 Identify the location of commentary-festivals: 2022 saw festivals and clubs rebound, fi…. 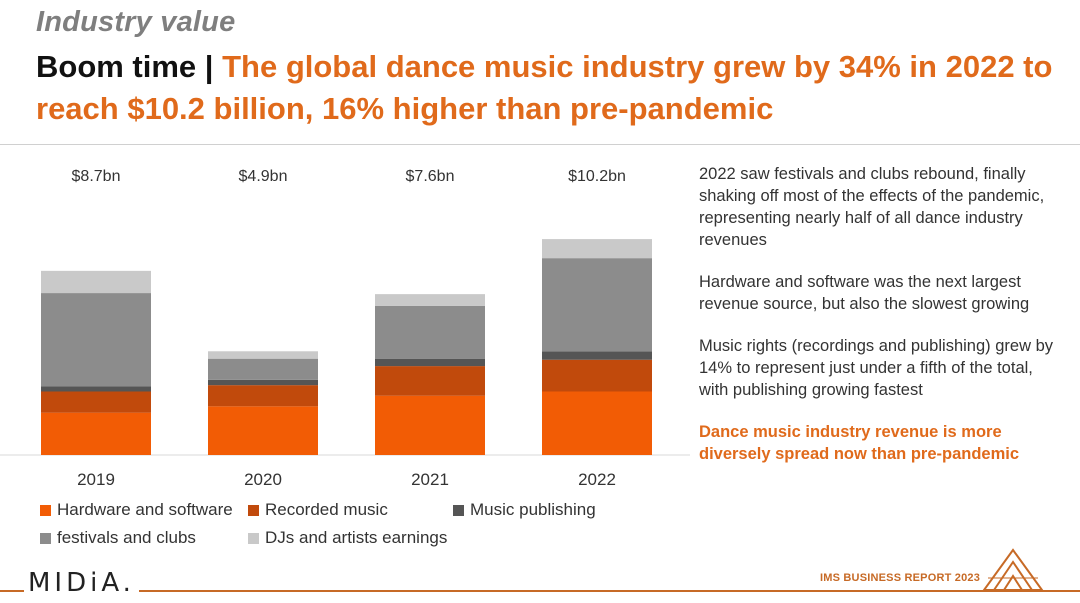
(872, 207).